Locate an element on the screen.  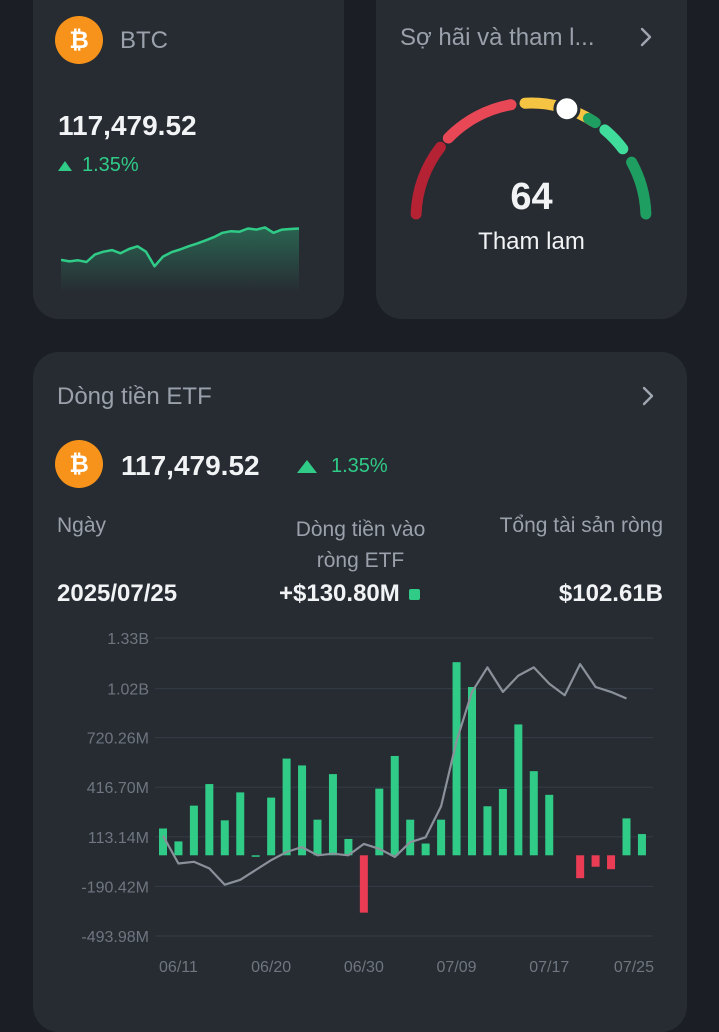
y-tick-label: 1.33B is located at coordinates (128, 639).